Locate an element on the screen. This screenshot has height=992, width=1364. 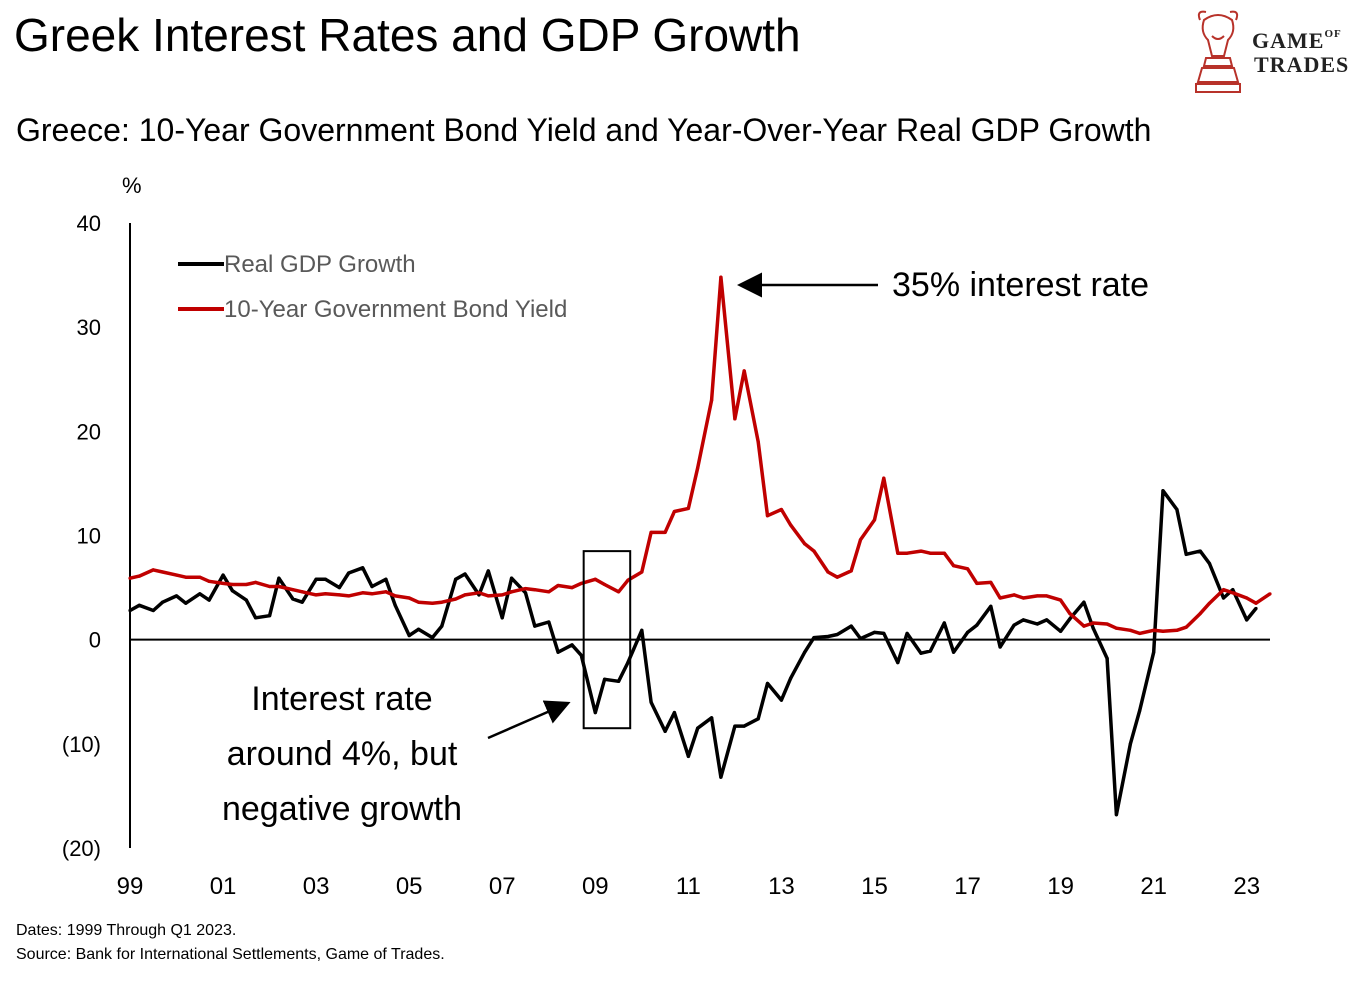
y-axis-unit-label: % is located at coordinates (132, 185).